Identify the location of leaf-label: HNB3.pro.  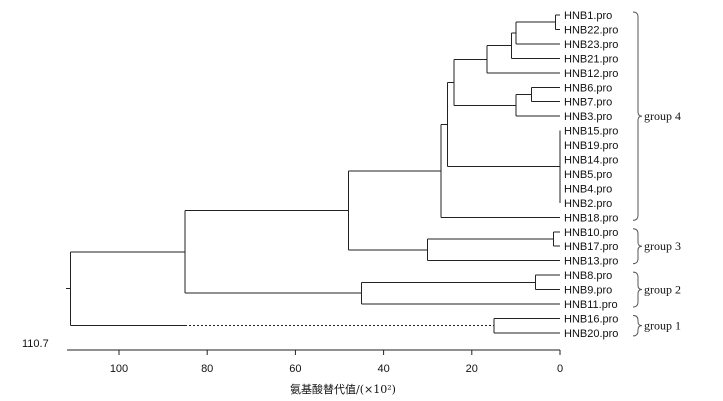
(588, 117).